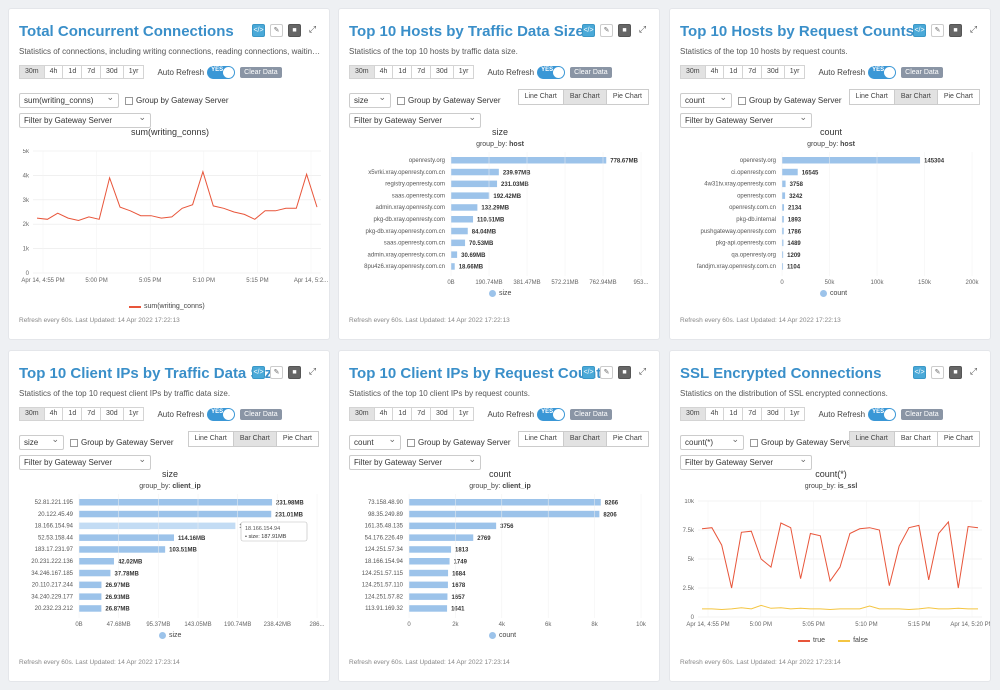  I want to click on series-line-false, so click(840, 607).